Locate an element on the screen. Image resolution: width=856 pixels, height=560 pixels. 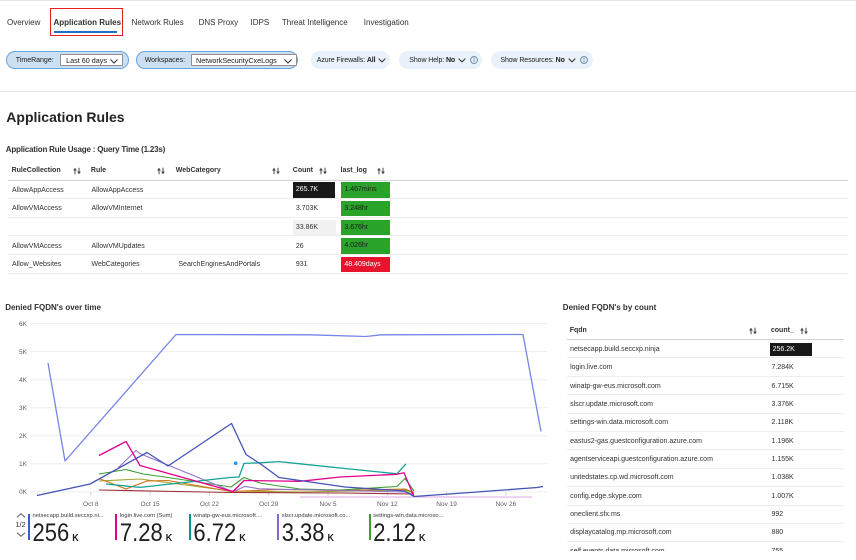
svg-text: 1K is located at coordinates (23, 464).